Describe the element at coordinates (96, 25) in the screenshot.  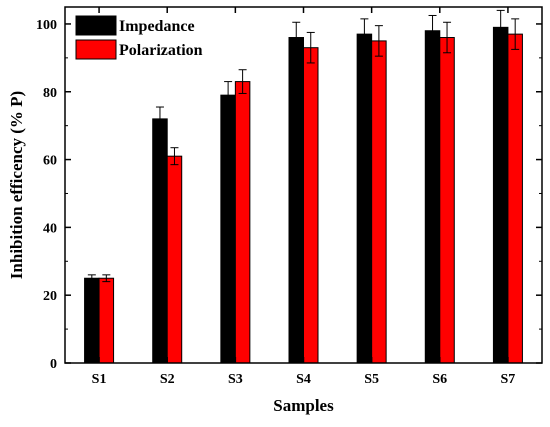
I see `legend-swatch-impedance` at that location.